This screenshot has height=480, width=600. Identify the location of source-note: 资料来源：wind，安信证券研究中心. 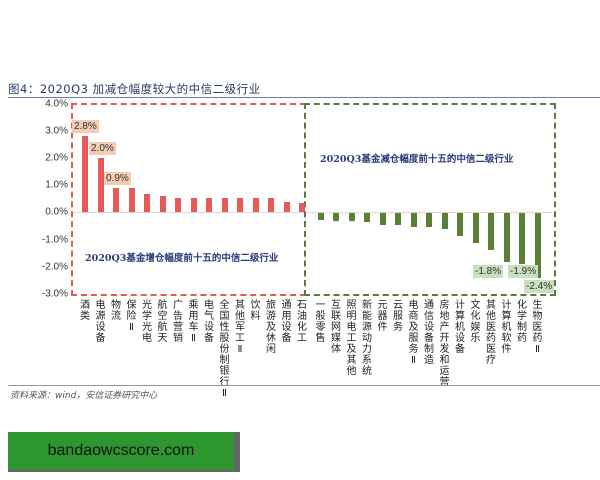
(84, 396).